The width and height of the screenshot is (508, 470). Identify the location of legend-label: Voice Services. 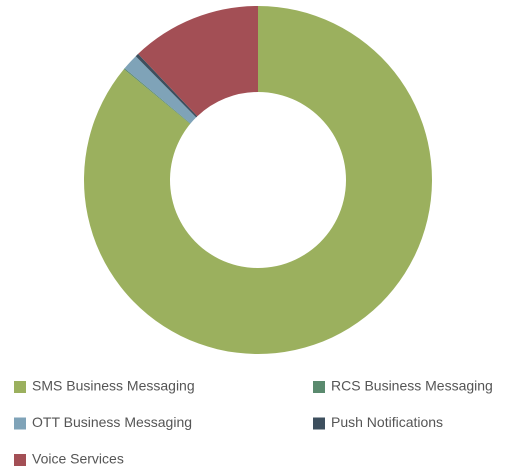
(78, 459).